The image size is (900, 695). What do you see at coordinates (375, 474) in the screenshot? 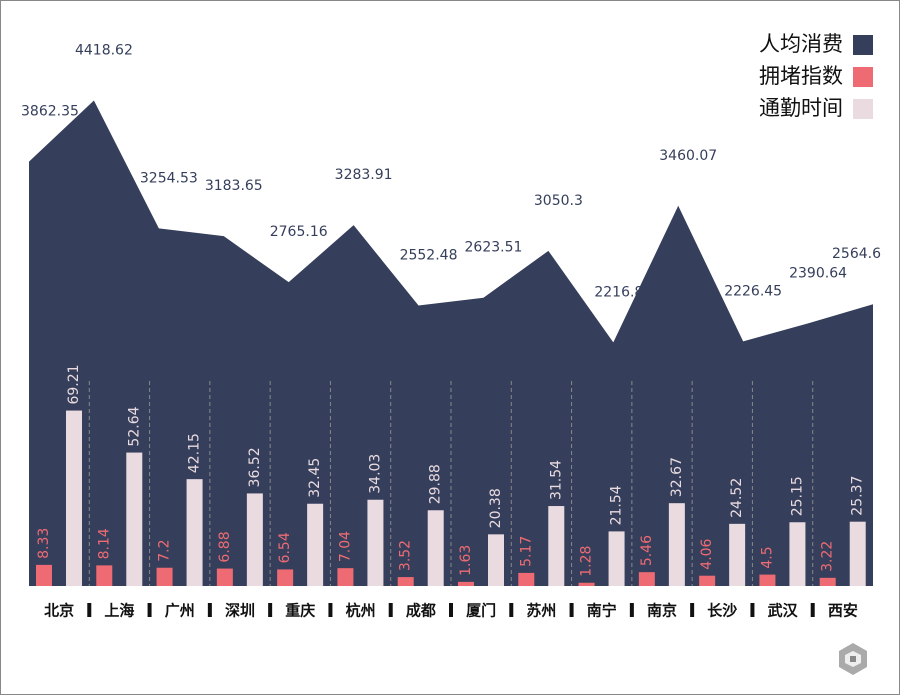
I see `bar-value-label: 34.03` at bounding box center [375, 474].